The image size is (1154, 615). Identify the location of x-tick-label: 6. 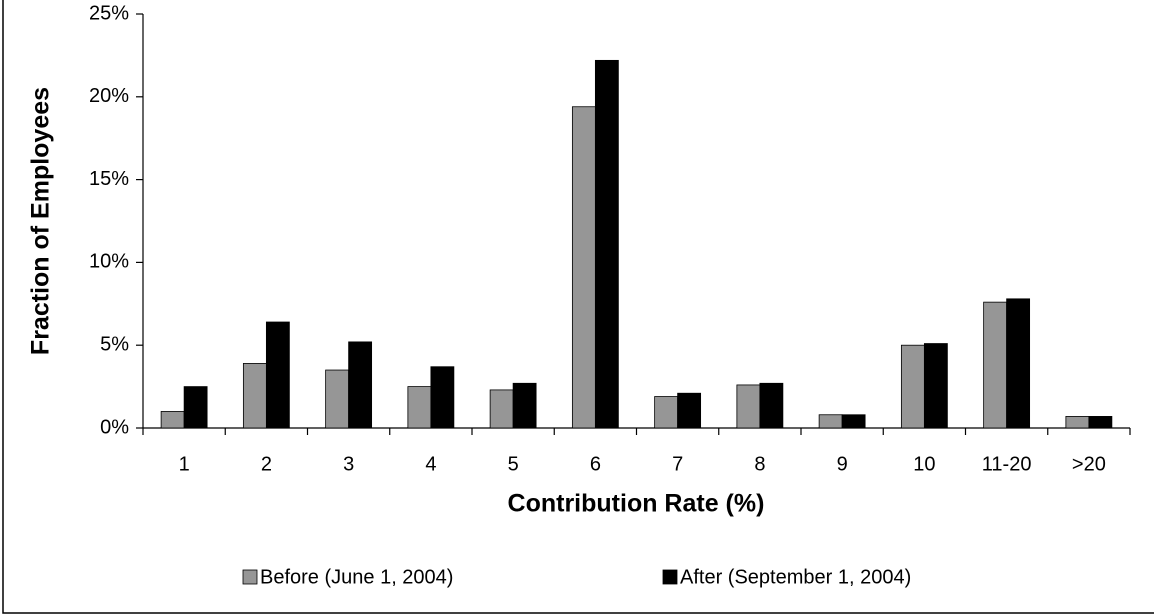
(595, 464).